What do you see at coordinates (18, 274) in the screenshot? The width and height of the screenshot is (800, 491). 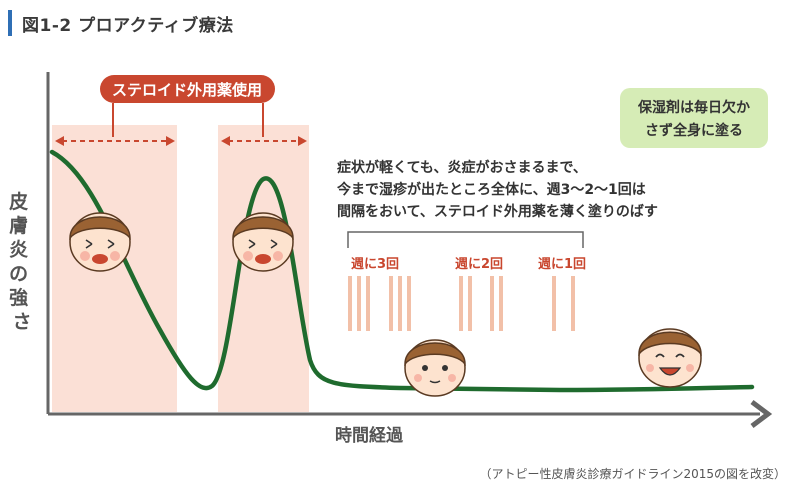 I see `y-axis-char-4: の` at bounding box center [18, 274].